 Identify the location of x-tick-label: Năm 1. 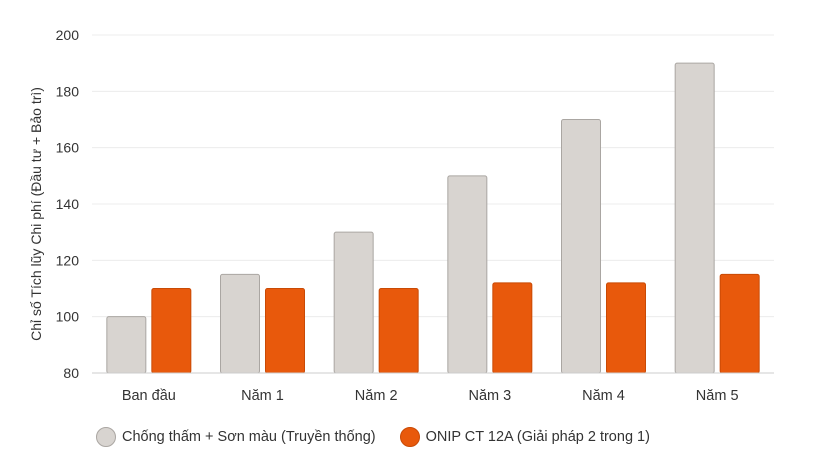
(262, 396).